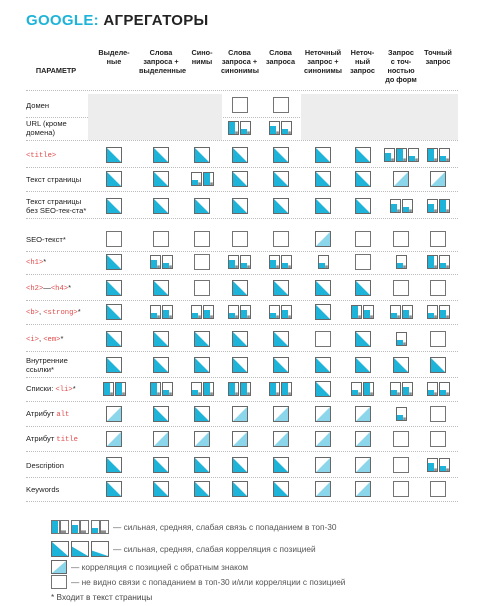  What do you see at coordinates (202, 57) in the screenshot?
I see `column-header: Сино-нимы` at bounding box center [202, 57].